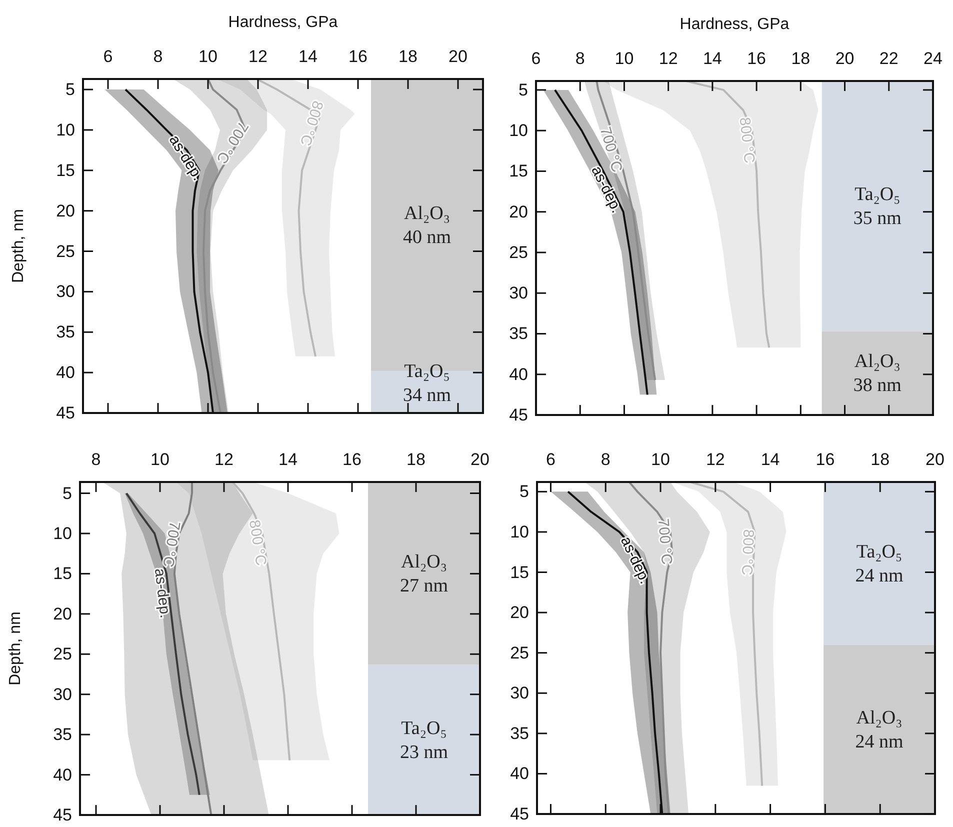  Describe the element at coordinates (933, 58) in the screenshot. I see `x-tick-label: 24` at that location.